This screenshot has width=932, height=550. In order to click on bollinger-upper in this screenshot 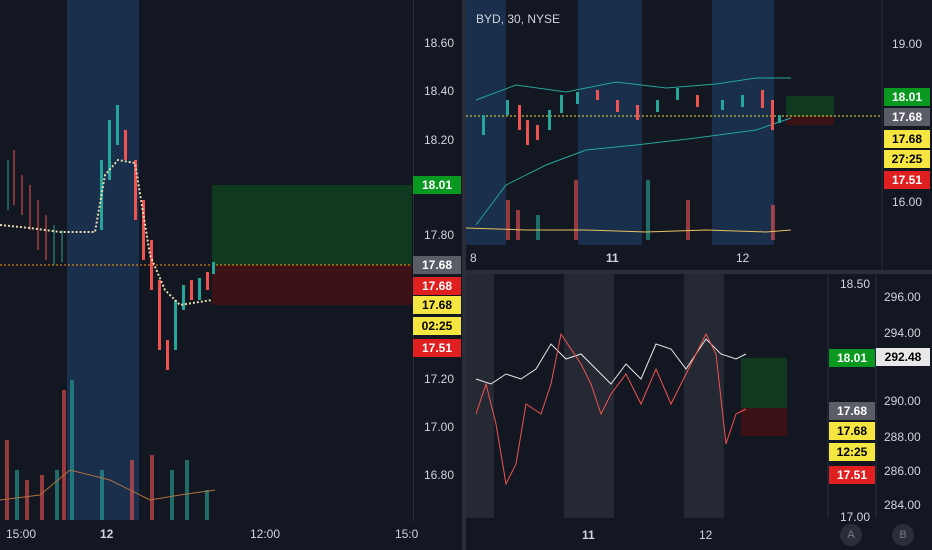, I will do `click(633, 89)`.